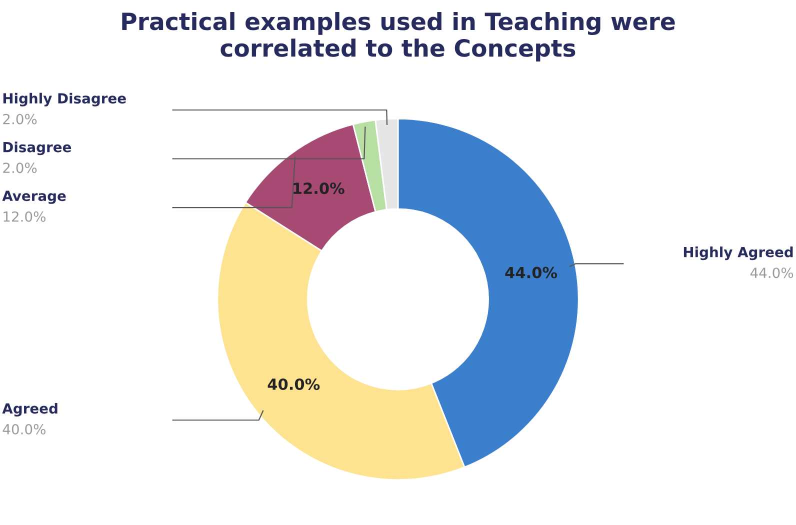 Image resolution: width=796 pixels, height=525 pixels. I want to click on slice-label: Disagree, so click(37, 149).